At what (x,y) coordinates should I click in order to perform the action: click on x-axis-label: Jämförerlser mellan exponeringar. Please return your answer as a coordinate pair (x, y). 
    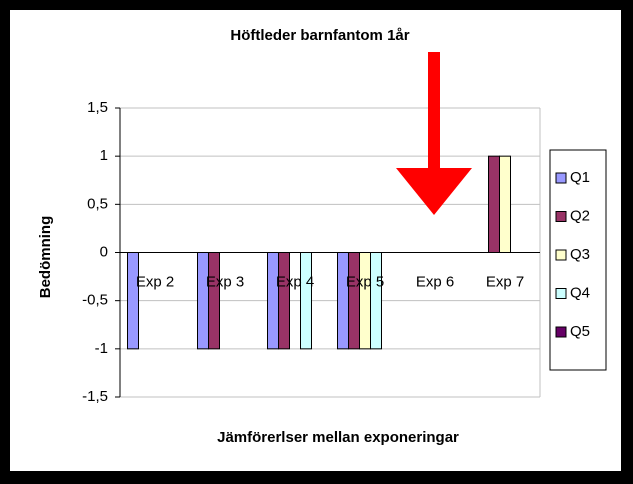
    Looking at the image, I should click on (338, 437).